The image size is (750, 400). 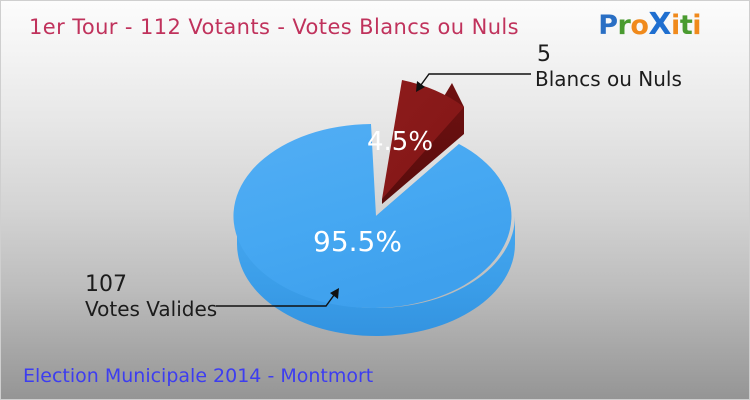 I want to click on logo-letter-x: X, so click(x=660, y=24).